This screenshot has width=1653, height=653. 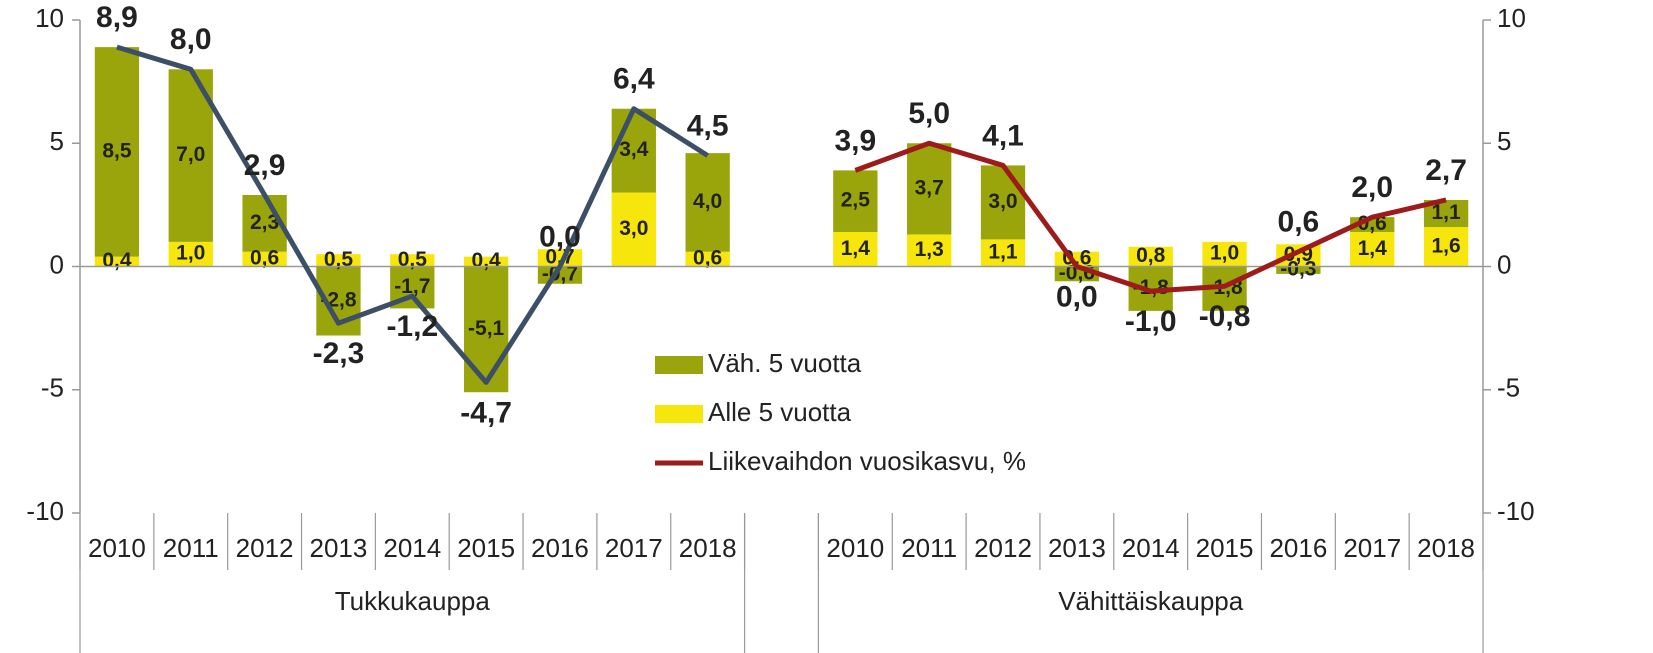 What do you see at coordinates (1151, 601) in the screenshot?
I see `group-label: Vähittäiskauppa` at bounding box center [1151, 601].